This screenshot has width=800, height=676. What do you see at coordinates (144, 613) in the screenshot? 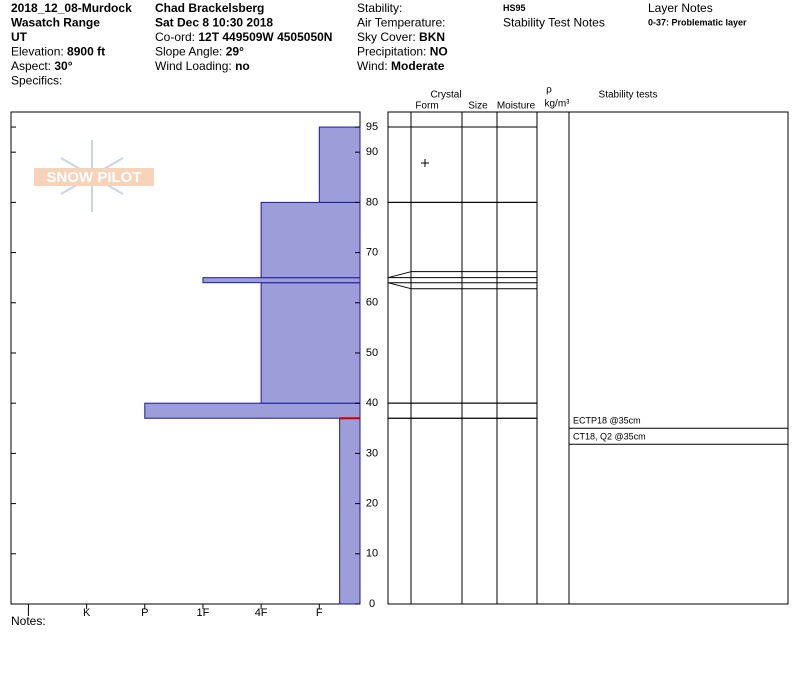
I see `x-tick-label: P` at bounding box center [144, 613].